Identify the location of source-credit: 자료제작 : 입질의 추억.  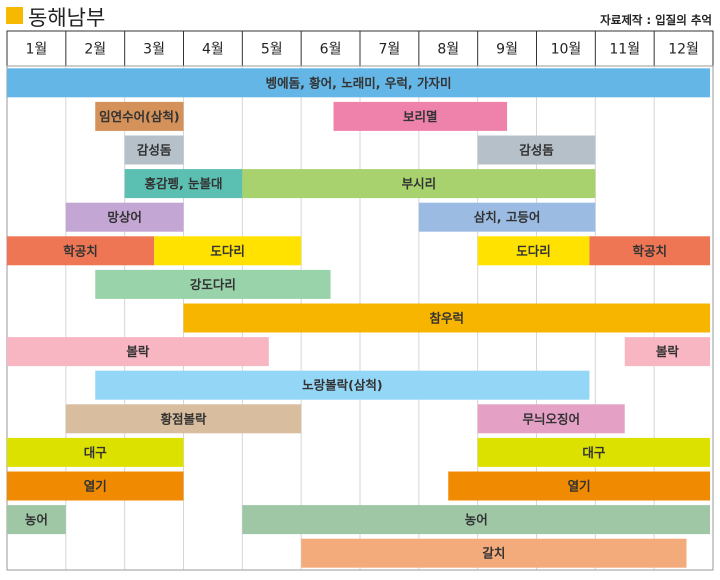
(656, 20).